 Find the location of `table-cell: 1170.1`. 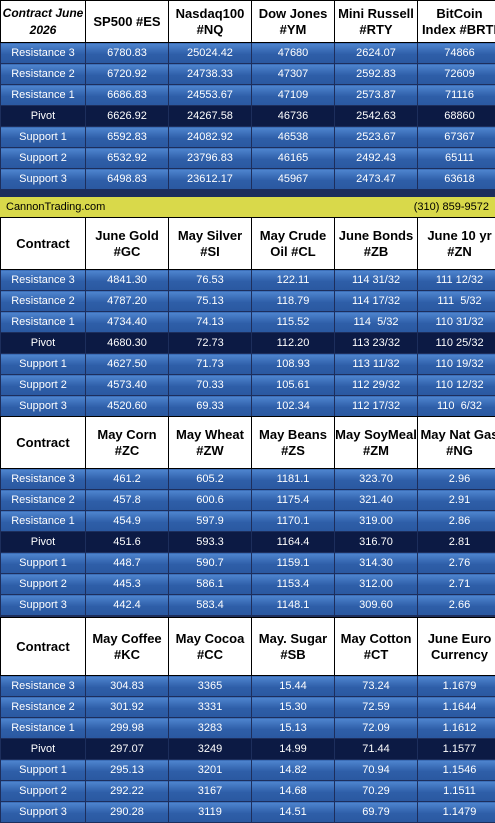

table-cell: 1170.1 is located at coordinates (293, 521).